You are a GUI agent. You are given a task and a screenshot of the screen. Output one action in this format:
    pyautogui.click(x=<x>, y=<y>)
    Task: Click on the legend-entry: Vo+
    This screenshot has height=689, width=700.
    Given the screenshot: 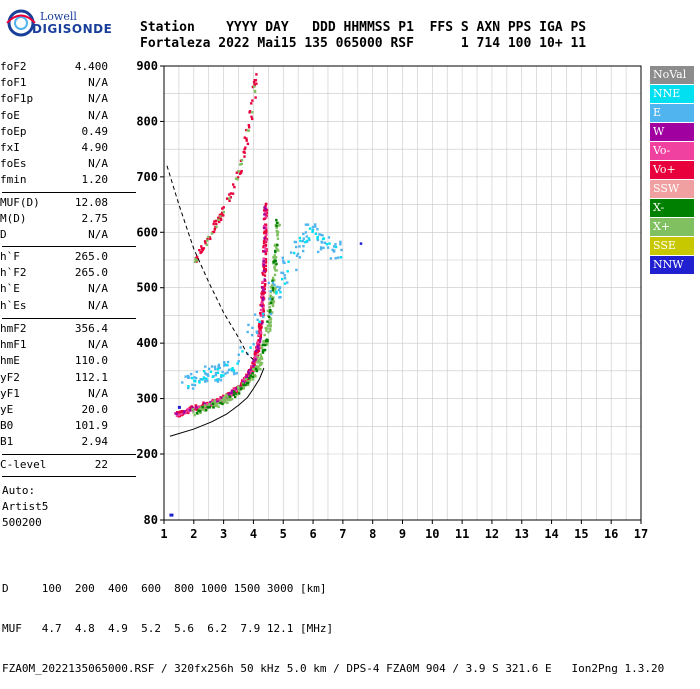 What is the action you would take?
    pyautogui.click(x=672, y=170)
    